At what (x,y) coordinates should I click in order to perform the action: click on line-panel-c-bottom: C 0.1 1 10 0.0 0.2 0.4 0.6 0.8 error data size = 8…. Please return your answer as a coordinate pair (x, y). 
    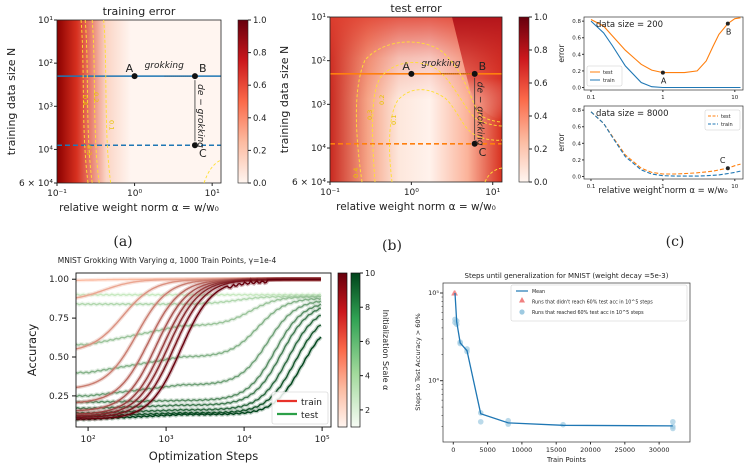
    Looking at the image, I should click on (650, 150).